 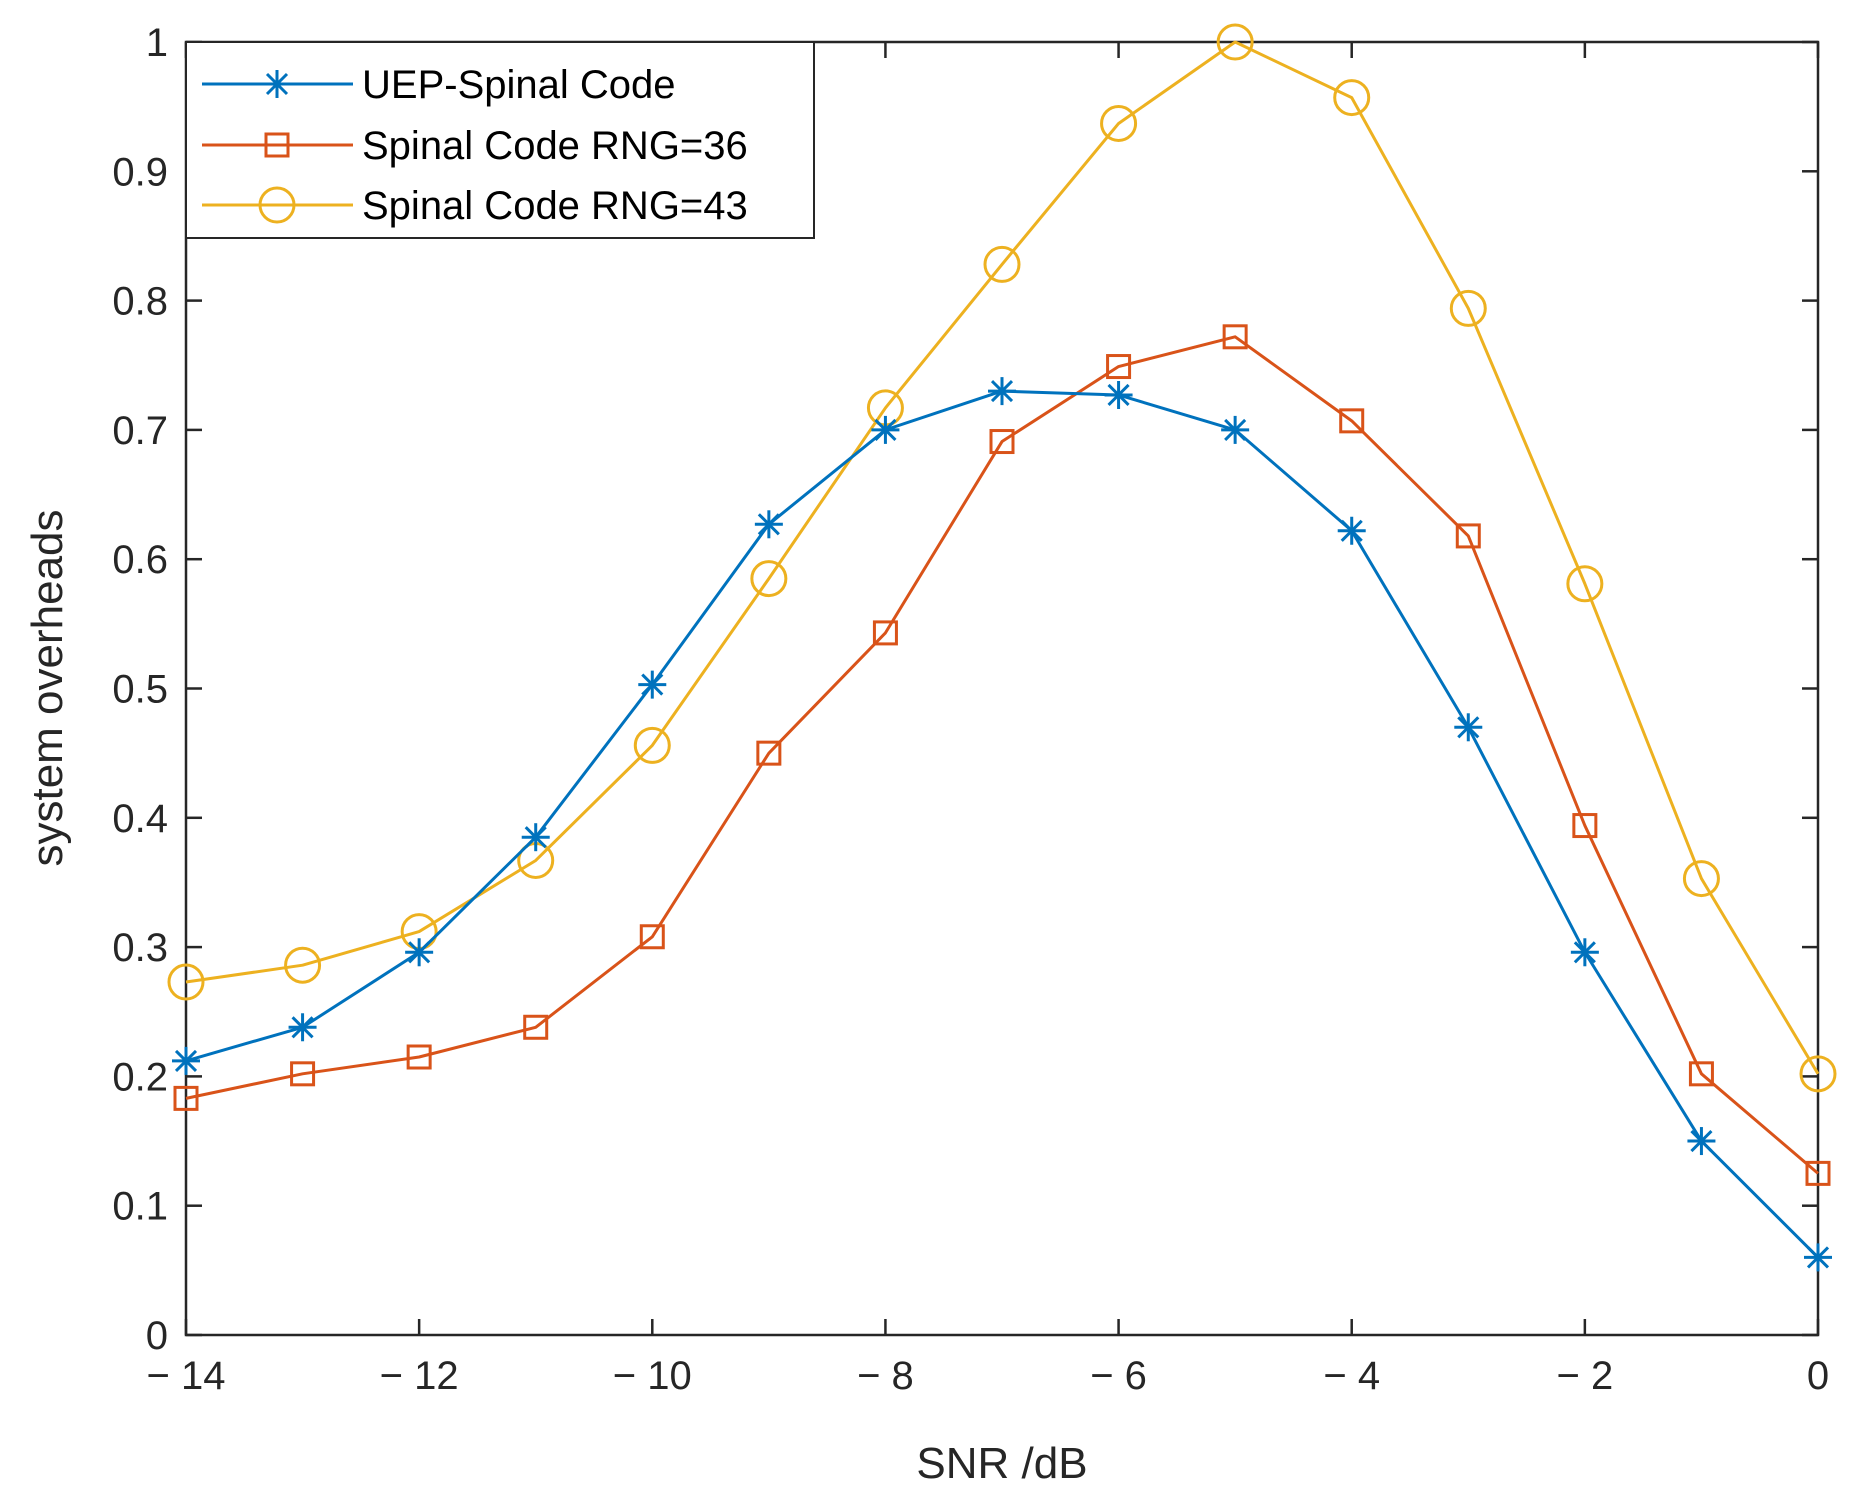 What do you see at coordinates (1818, 1376) in the screenshot?
I see `x-tick-label: 0` at bounding box center [1818, 1376].